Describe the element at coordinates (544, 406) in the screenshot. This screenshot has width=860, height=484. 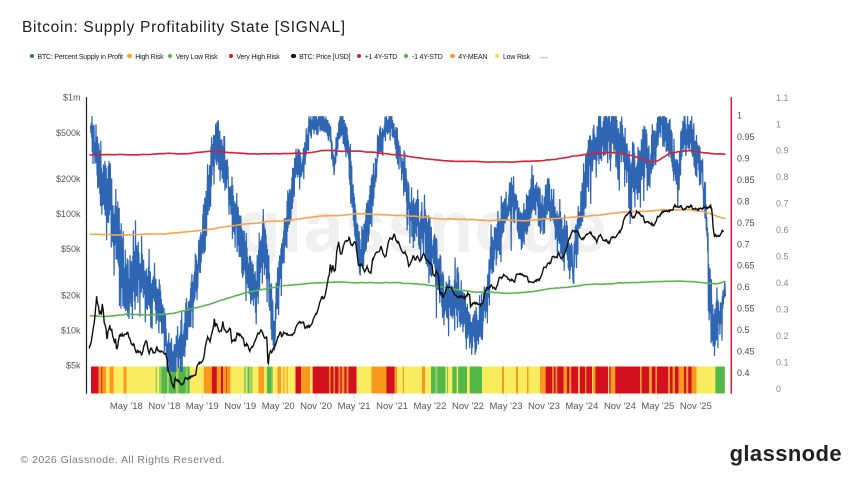
I see `svg-text: Nov '23` at that location.